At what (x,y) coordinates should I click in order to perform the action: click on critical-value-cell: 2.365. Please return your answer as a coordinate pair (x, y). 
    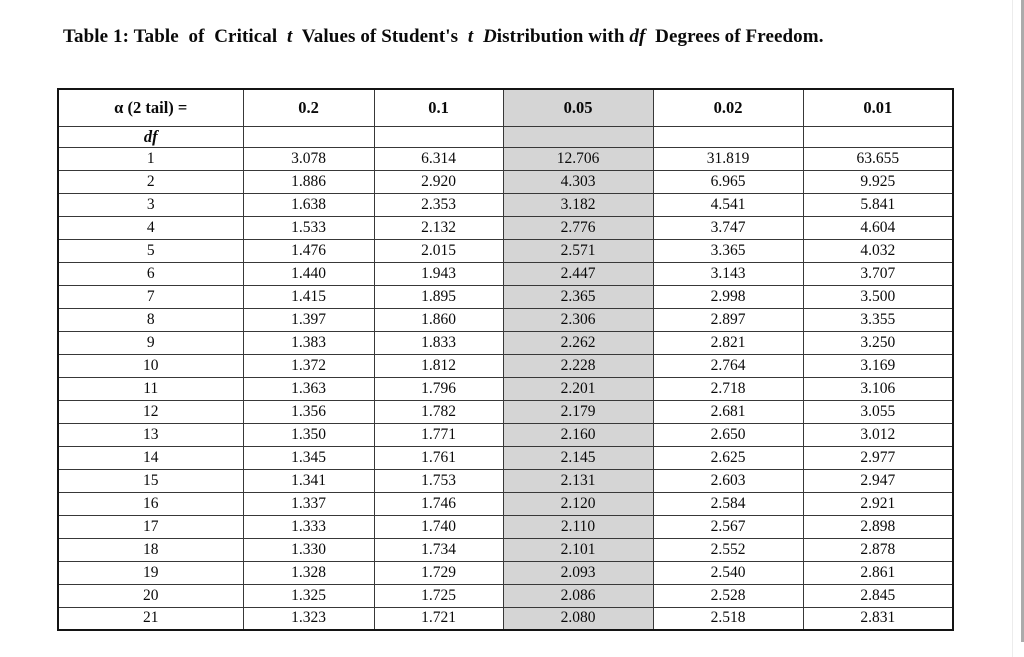
    Looking at the image, I should click on (578, 296).